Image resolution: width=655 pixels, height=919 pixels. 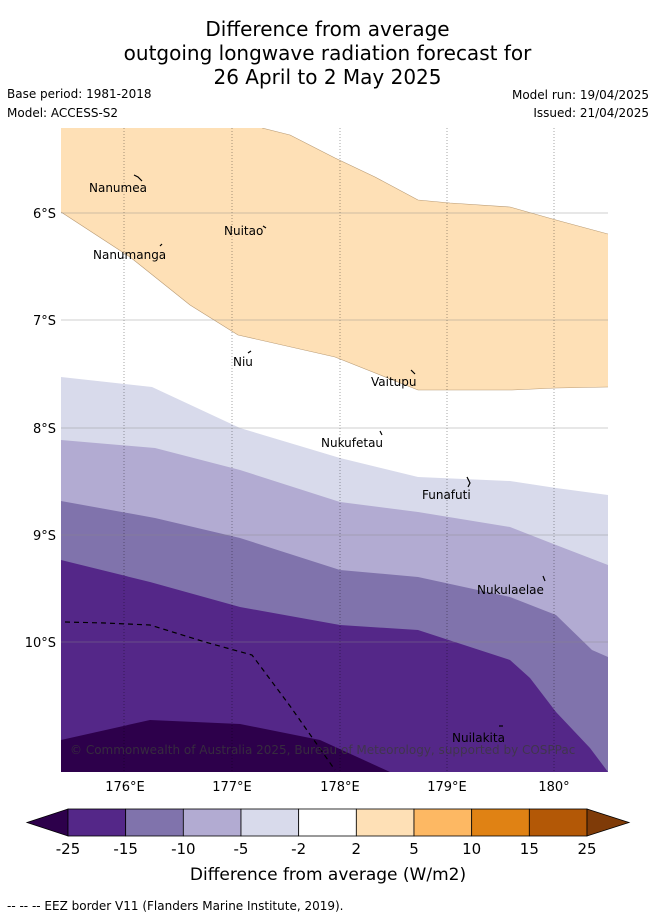 What do you see at coordinates (243, 362) in the screenshot?
I see `place-label-niu: Niu` at bounding box center [243, 362].